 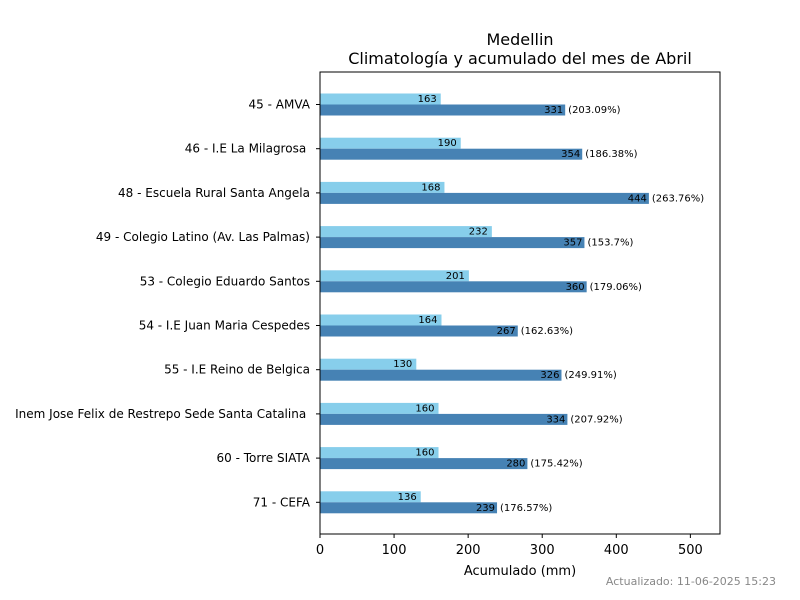 What do you see at coordinates (430, 187) in the screenshot?
I see `climatologia-value-label: 168` at bounding box center [430, 187].